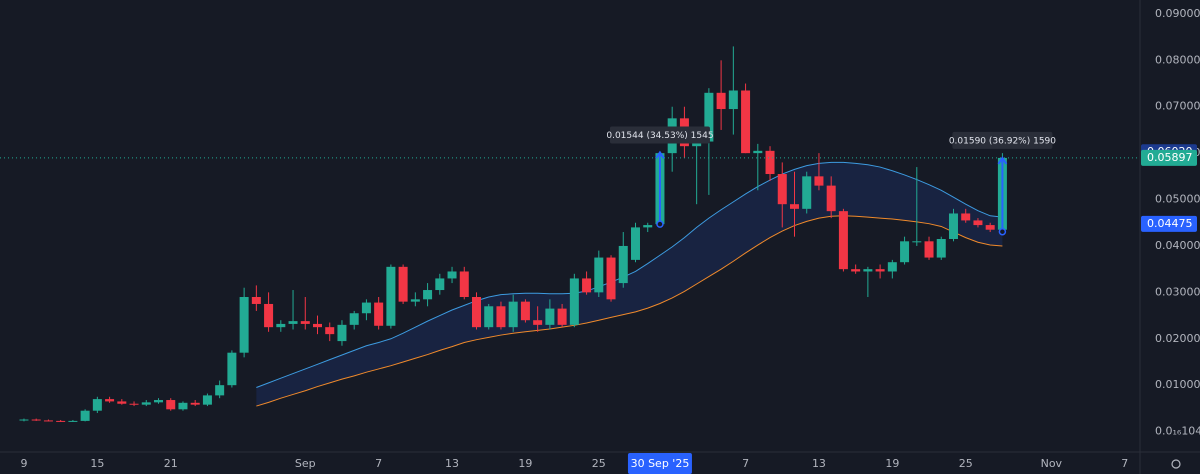  I want to click on x-tick-label: 9, so click(23, 463).